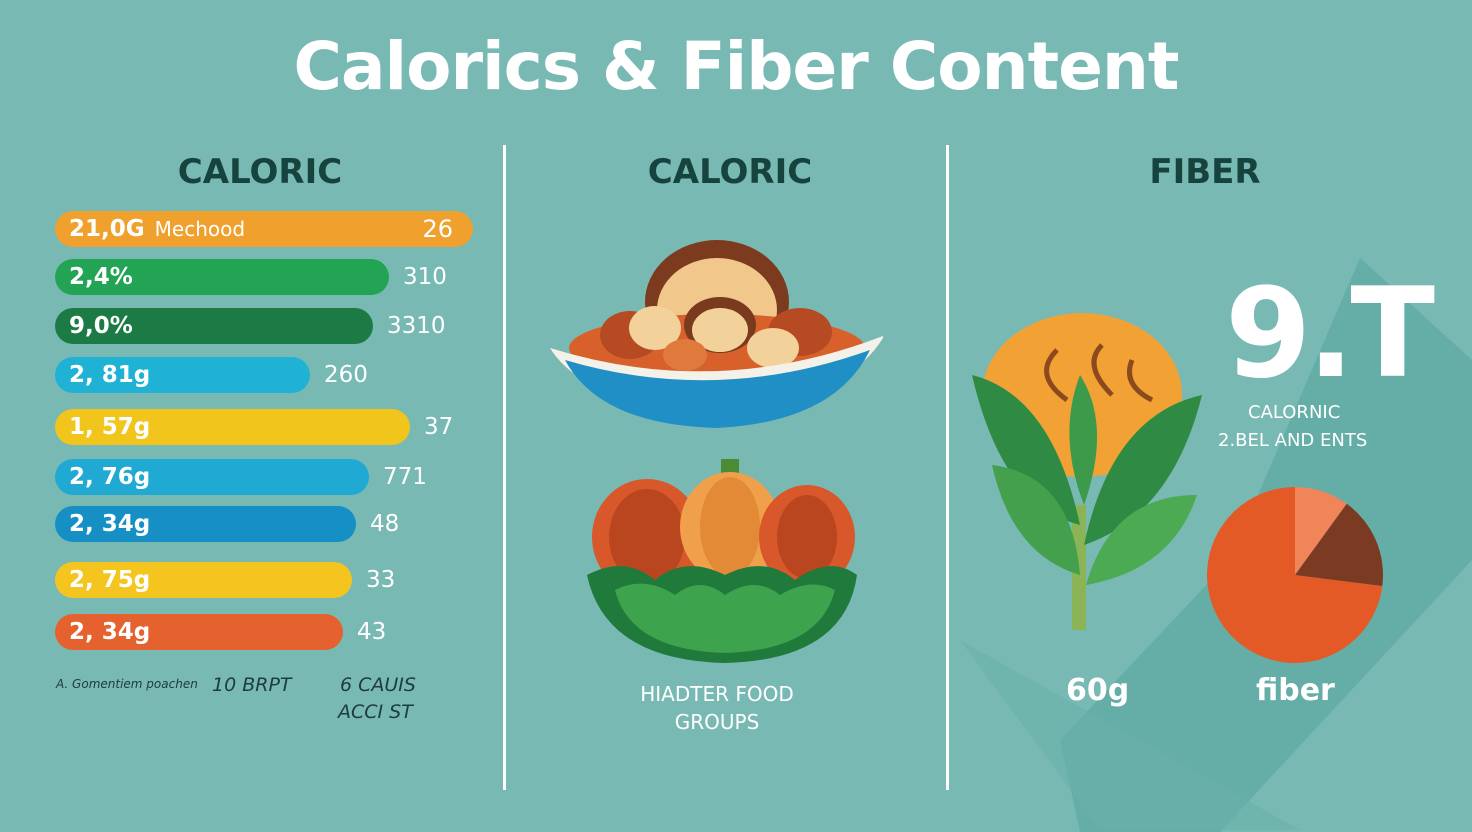  Describe the element at coordinates (182, 375) in the screenshot. I see `bar-4: 2, 81g` at that location.